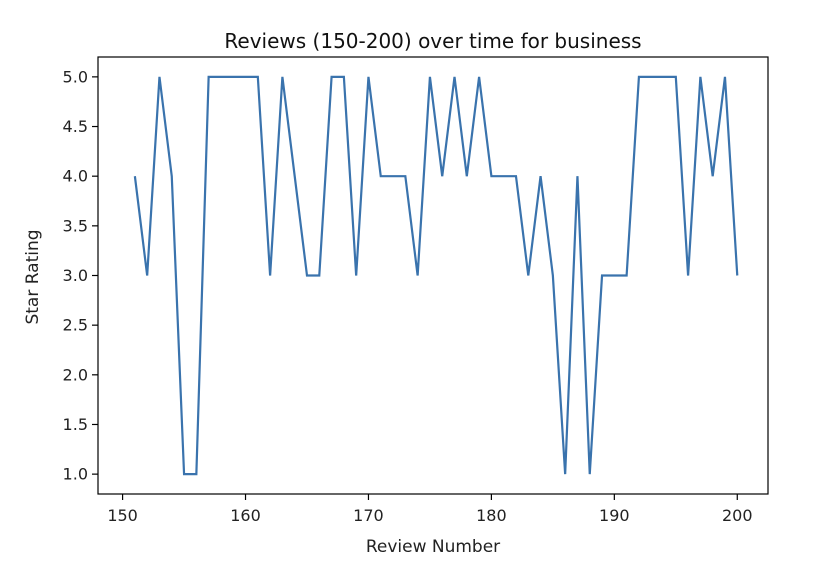 Image resolution: width=834 pixels, height=576 pixels. What do you see at coordinates (430, 509) in the screenshot?
I see `x-axis-ticks: 150 160 170 180 190 200` at bounding box center [430, 509].